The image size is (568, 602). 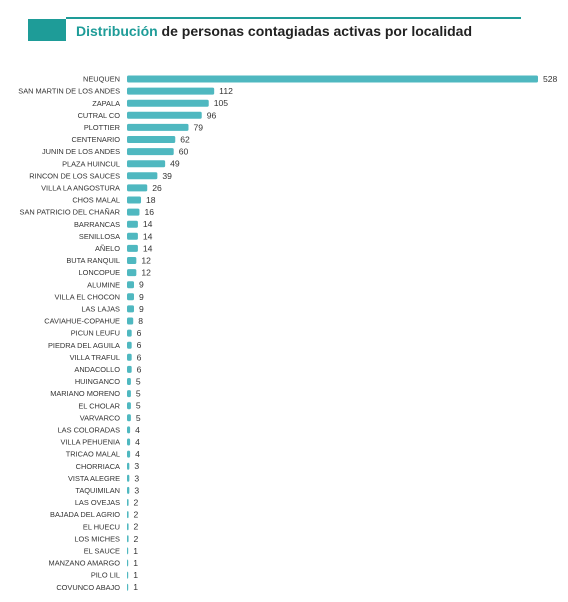 I want to click on category-label: VILLA PEHUENIA, so click(x=90, y=442).